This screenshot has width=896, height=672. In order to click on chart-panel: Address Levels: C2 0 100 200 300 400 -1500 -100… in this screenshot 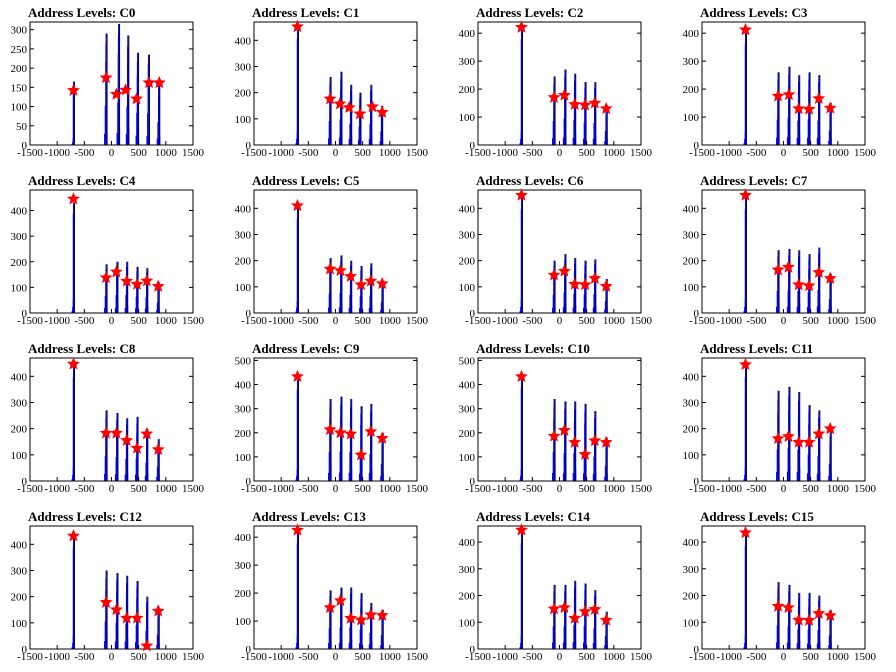, I will do `click(560, 84)`.